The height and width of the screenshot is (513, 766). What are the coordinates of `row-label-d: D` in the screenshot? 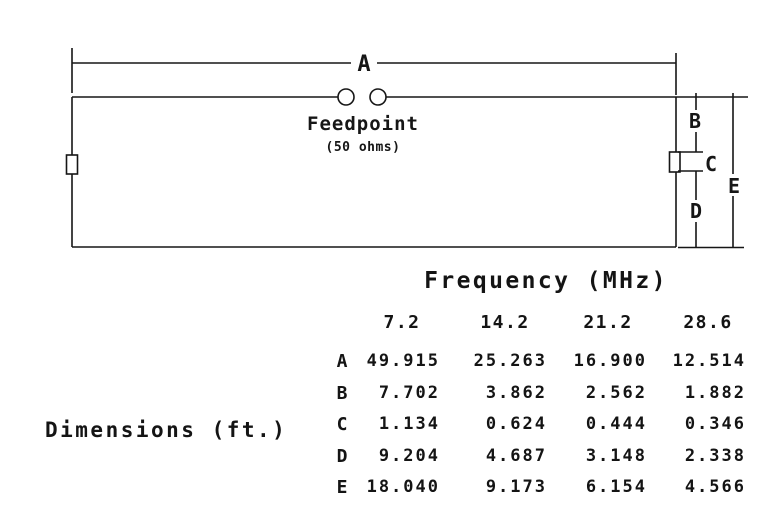 It's located at (342, 456).